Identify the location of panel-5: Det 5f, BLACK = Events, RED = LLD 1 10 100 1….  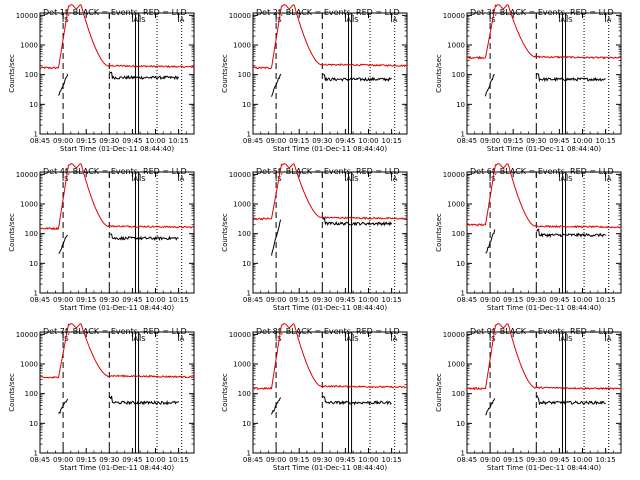
(314, 237).